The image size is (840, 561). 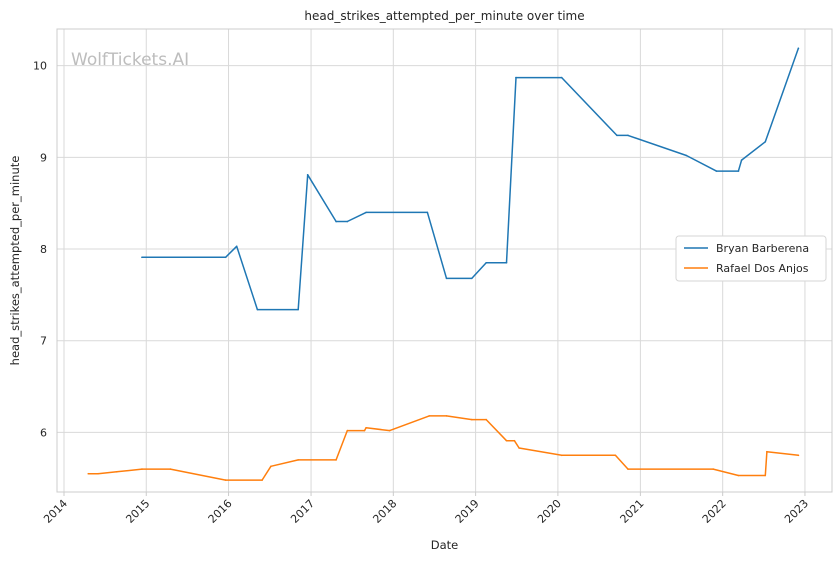 I want to click on watermark: WolfTickets.AI, so click(x=130, y=60).